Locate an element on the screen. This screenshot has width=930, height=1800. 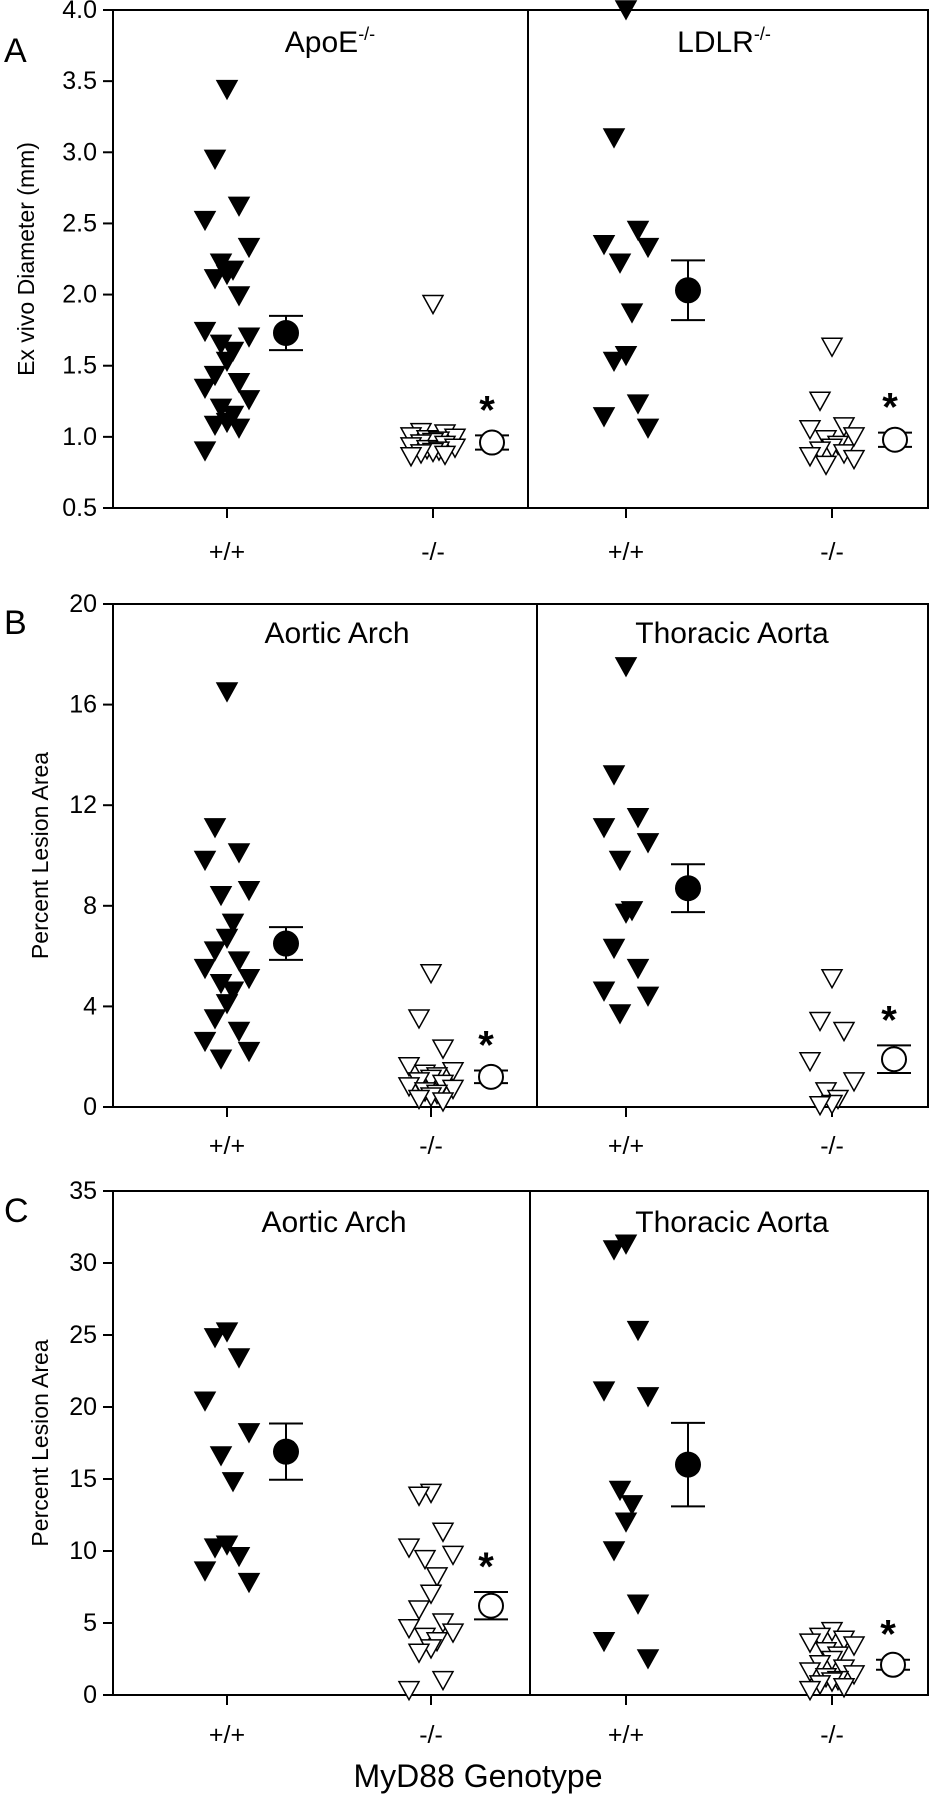
subpanel-title-superscript: -/- is located at coordinates (366, 34).